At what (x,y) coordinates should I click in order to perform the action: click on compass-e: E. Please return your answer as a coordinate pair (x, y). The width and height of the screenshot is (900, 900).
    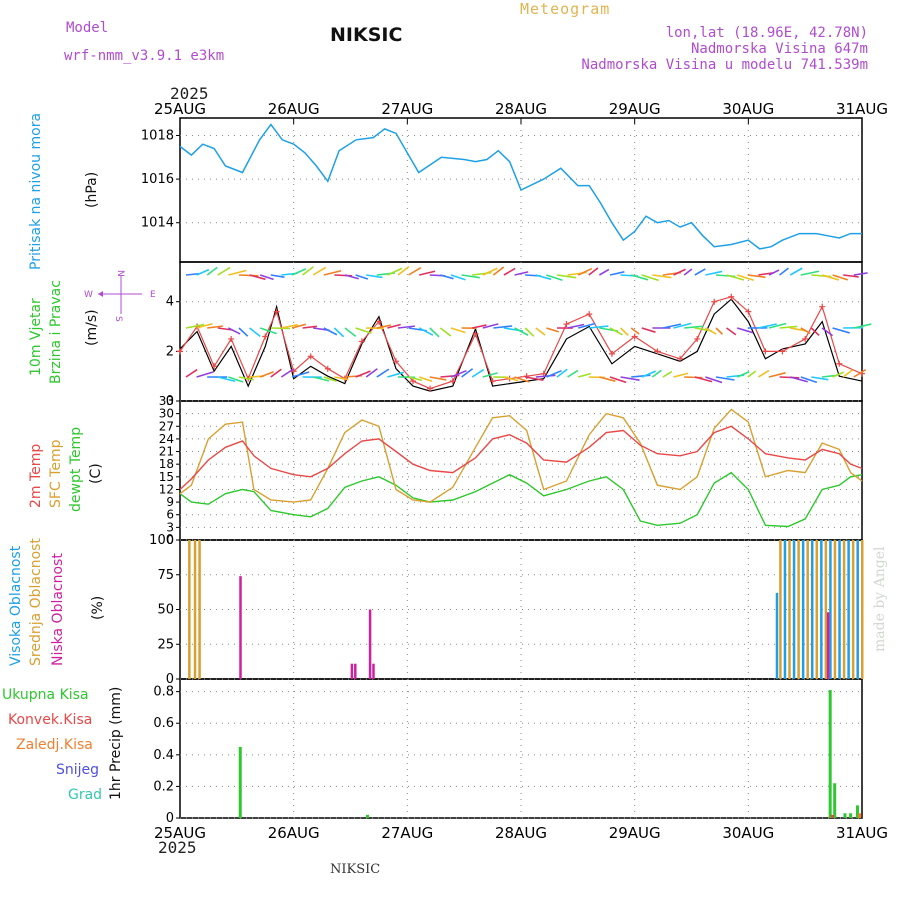
    Looking at the image, I should click on (153, 295).